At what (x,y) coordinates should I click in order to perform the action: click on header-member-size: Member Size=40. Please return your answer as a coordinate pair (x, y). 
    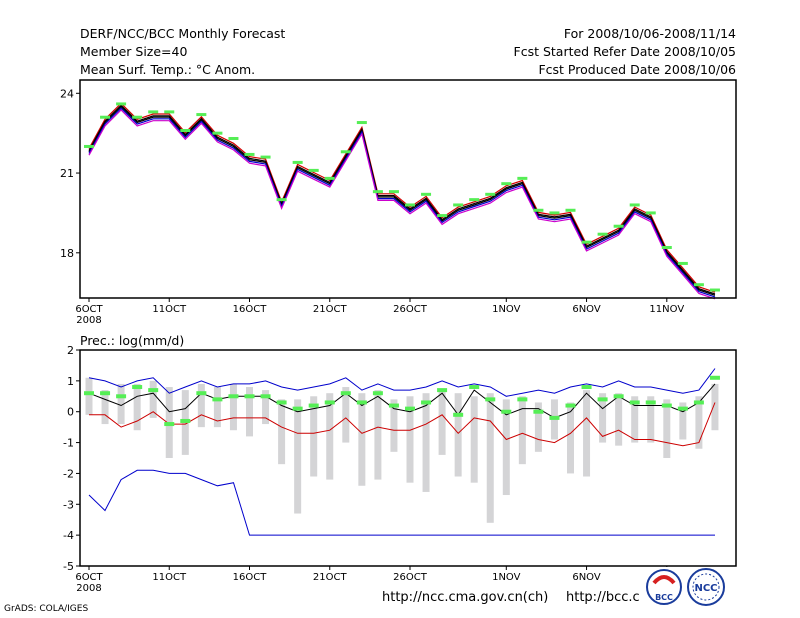
    Looking at the image, I should click on (134, 51).